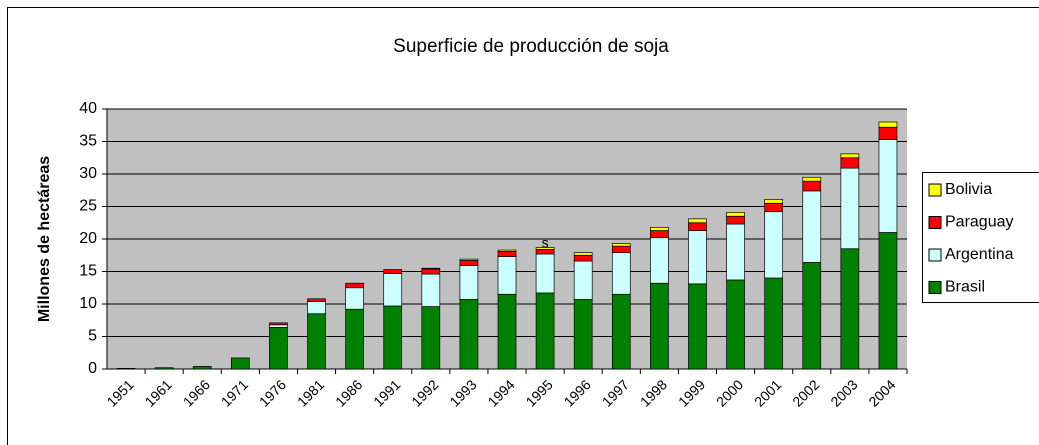  I want to click on y-tick-label: 30, so click(88, 173).